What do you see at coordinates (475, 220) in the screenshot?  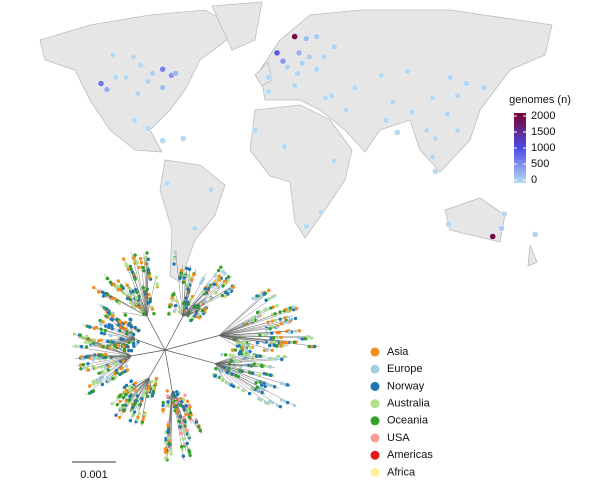 I see `land` at bounding box center [475, 220].